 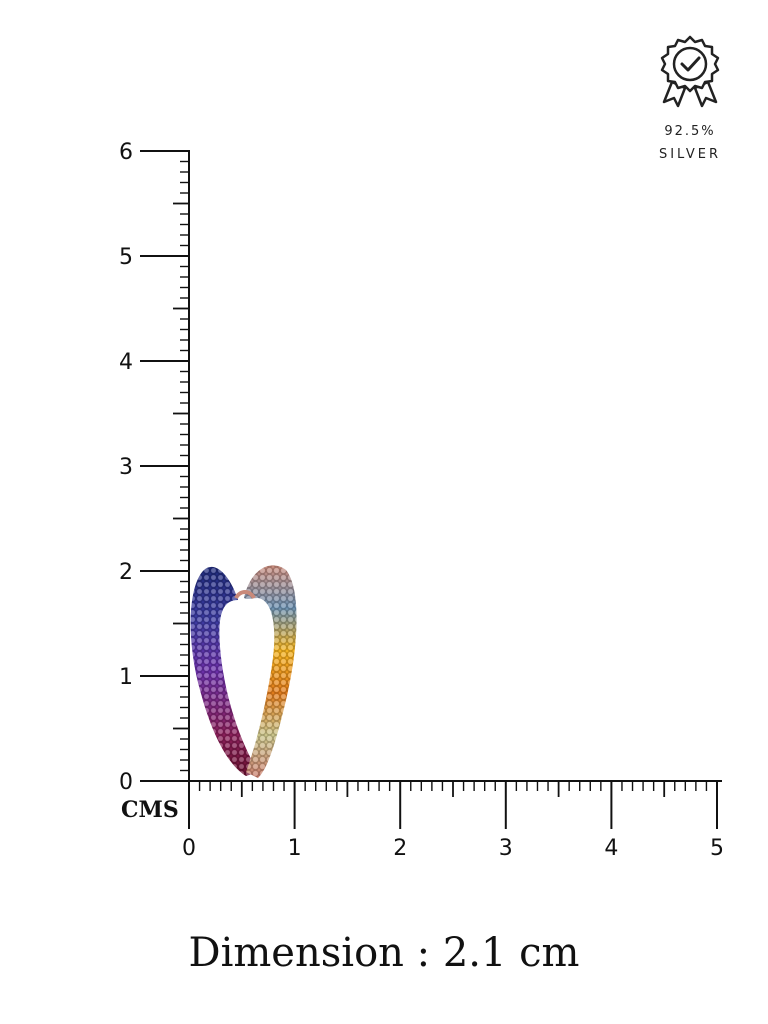 What do you see at coordinates (690, 154) in the screenshot?
I see `badge-metal: SILVER` at bounding box center [690, 154].